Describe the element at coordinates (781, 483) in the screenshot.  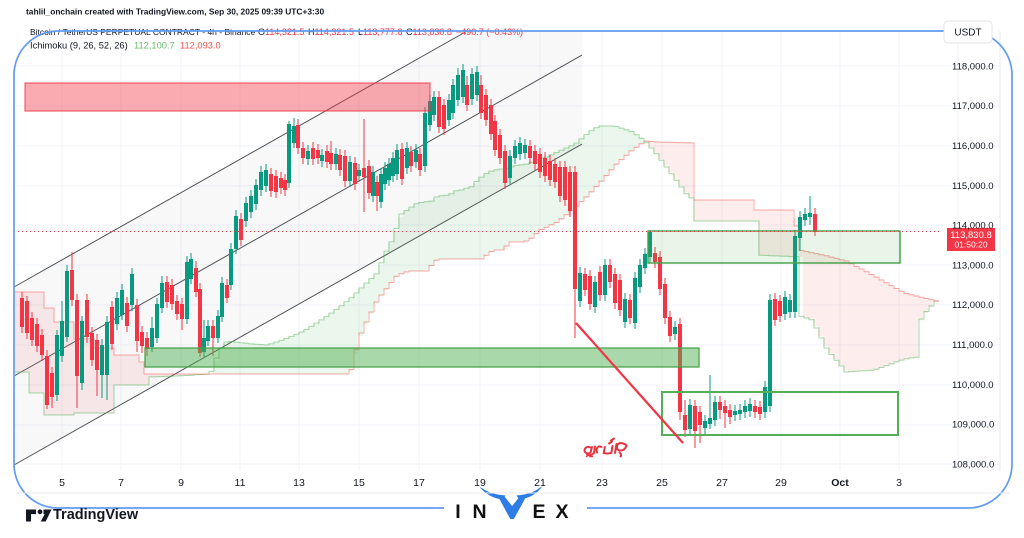
I see `svg-text: 29` at that location.